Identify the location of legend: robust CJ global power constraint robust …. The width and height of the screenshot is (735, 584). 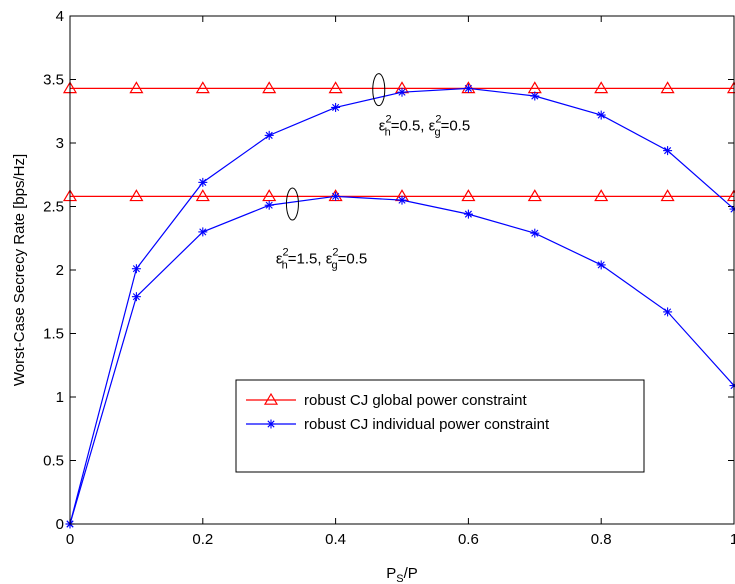
(440, 426).